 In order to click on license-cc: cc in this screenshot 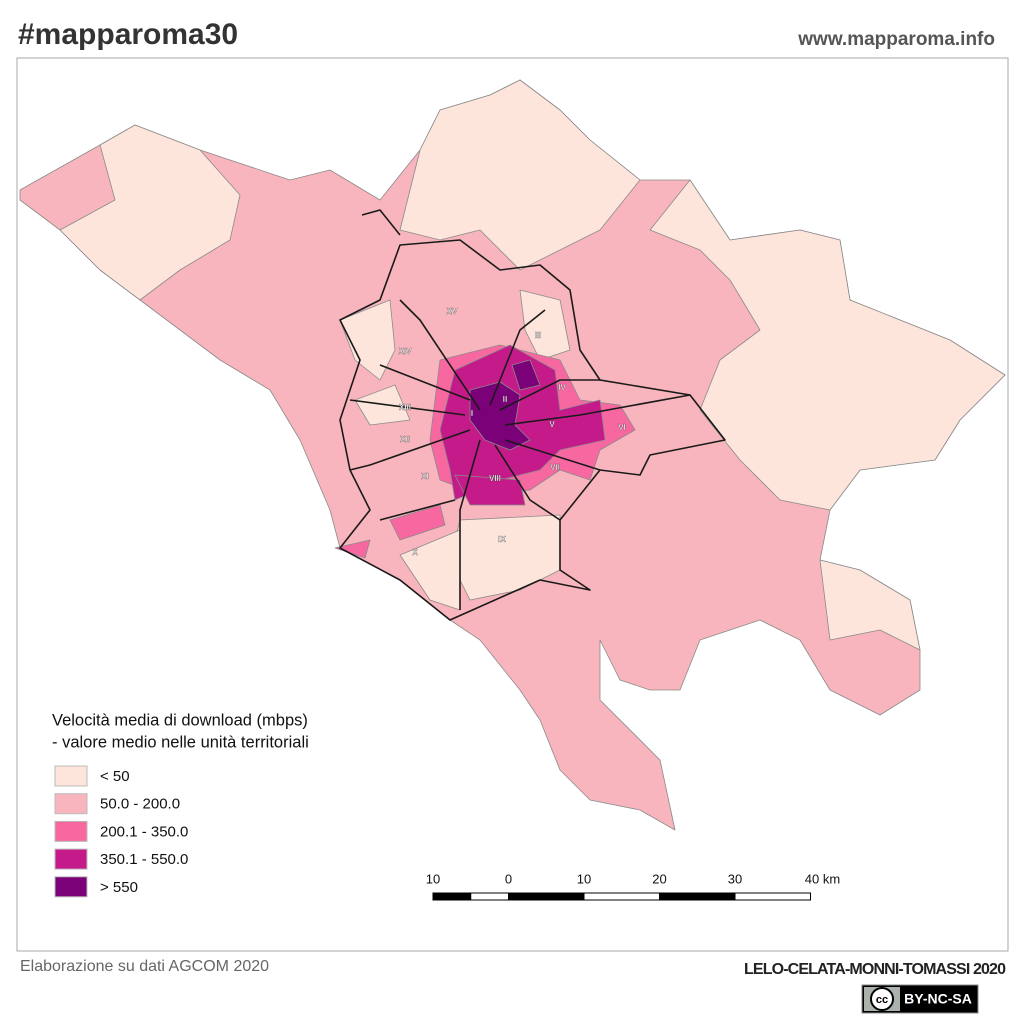, I will do `click(882, 1000)`.